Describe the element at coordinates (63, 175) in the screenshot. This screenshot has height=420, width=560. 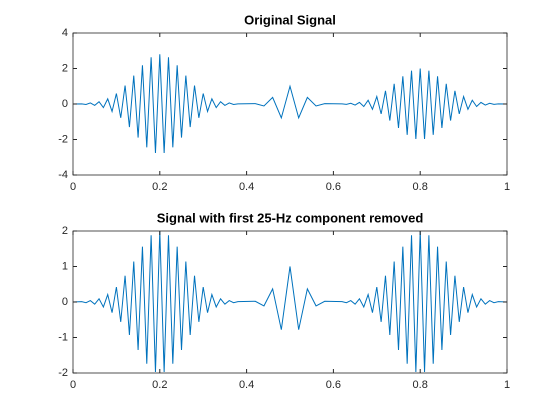
I see `y-tick-label: -4` at that location.